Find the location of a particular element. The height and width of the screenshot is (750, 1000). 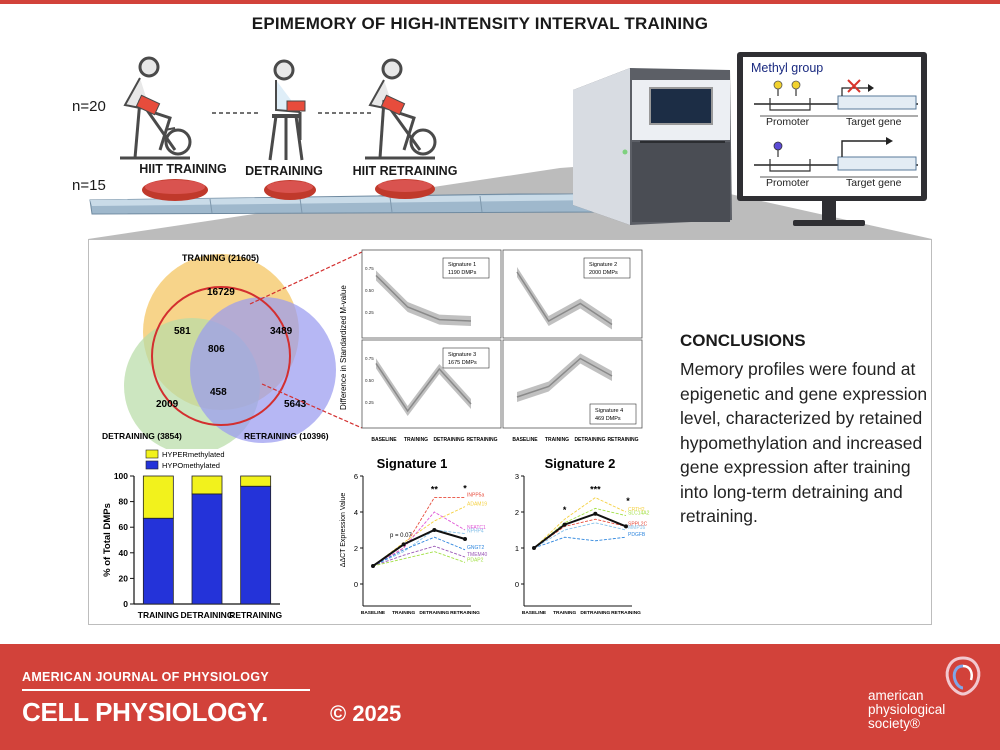

signature-xlabel: DETRAINING is located at coordinates (589, 440).